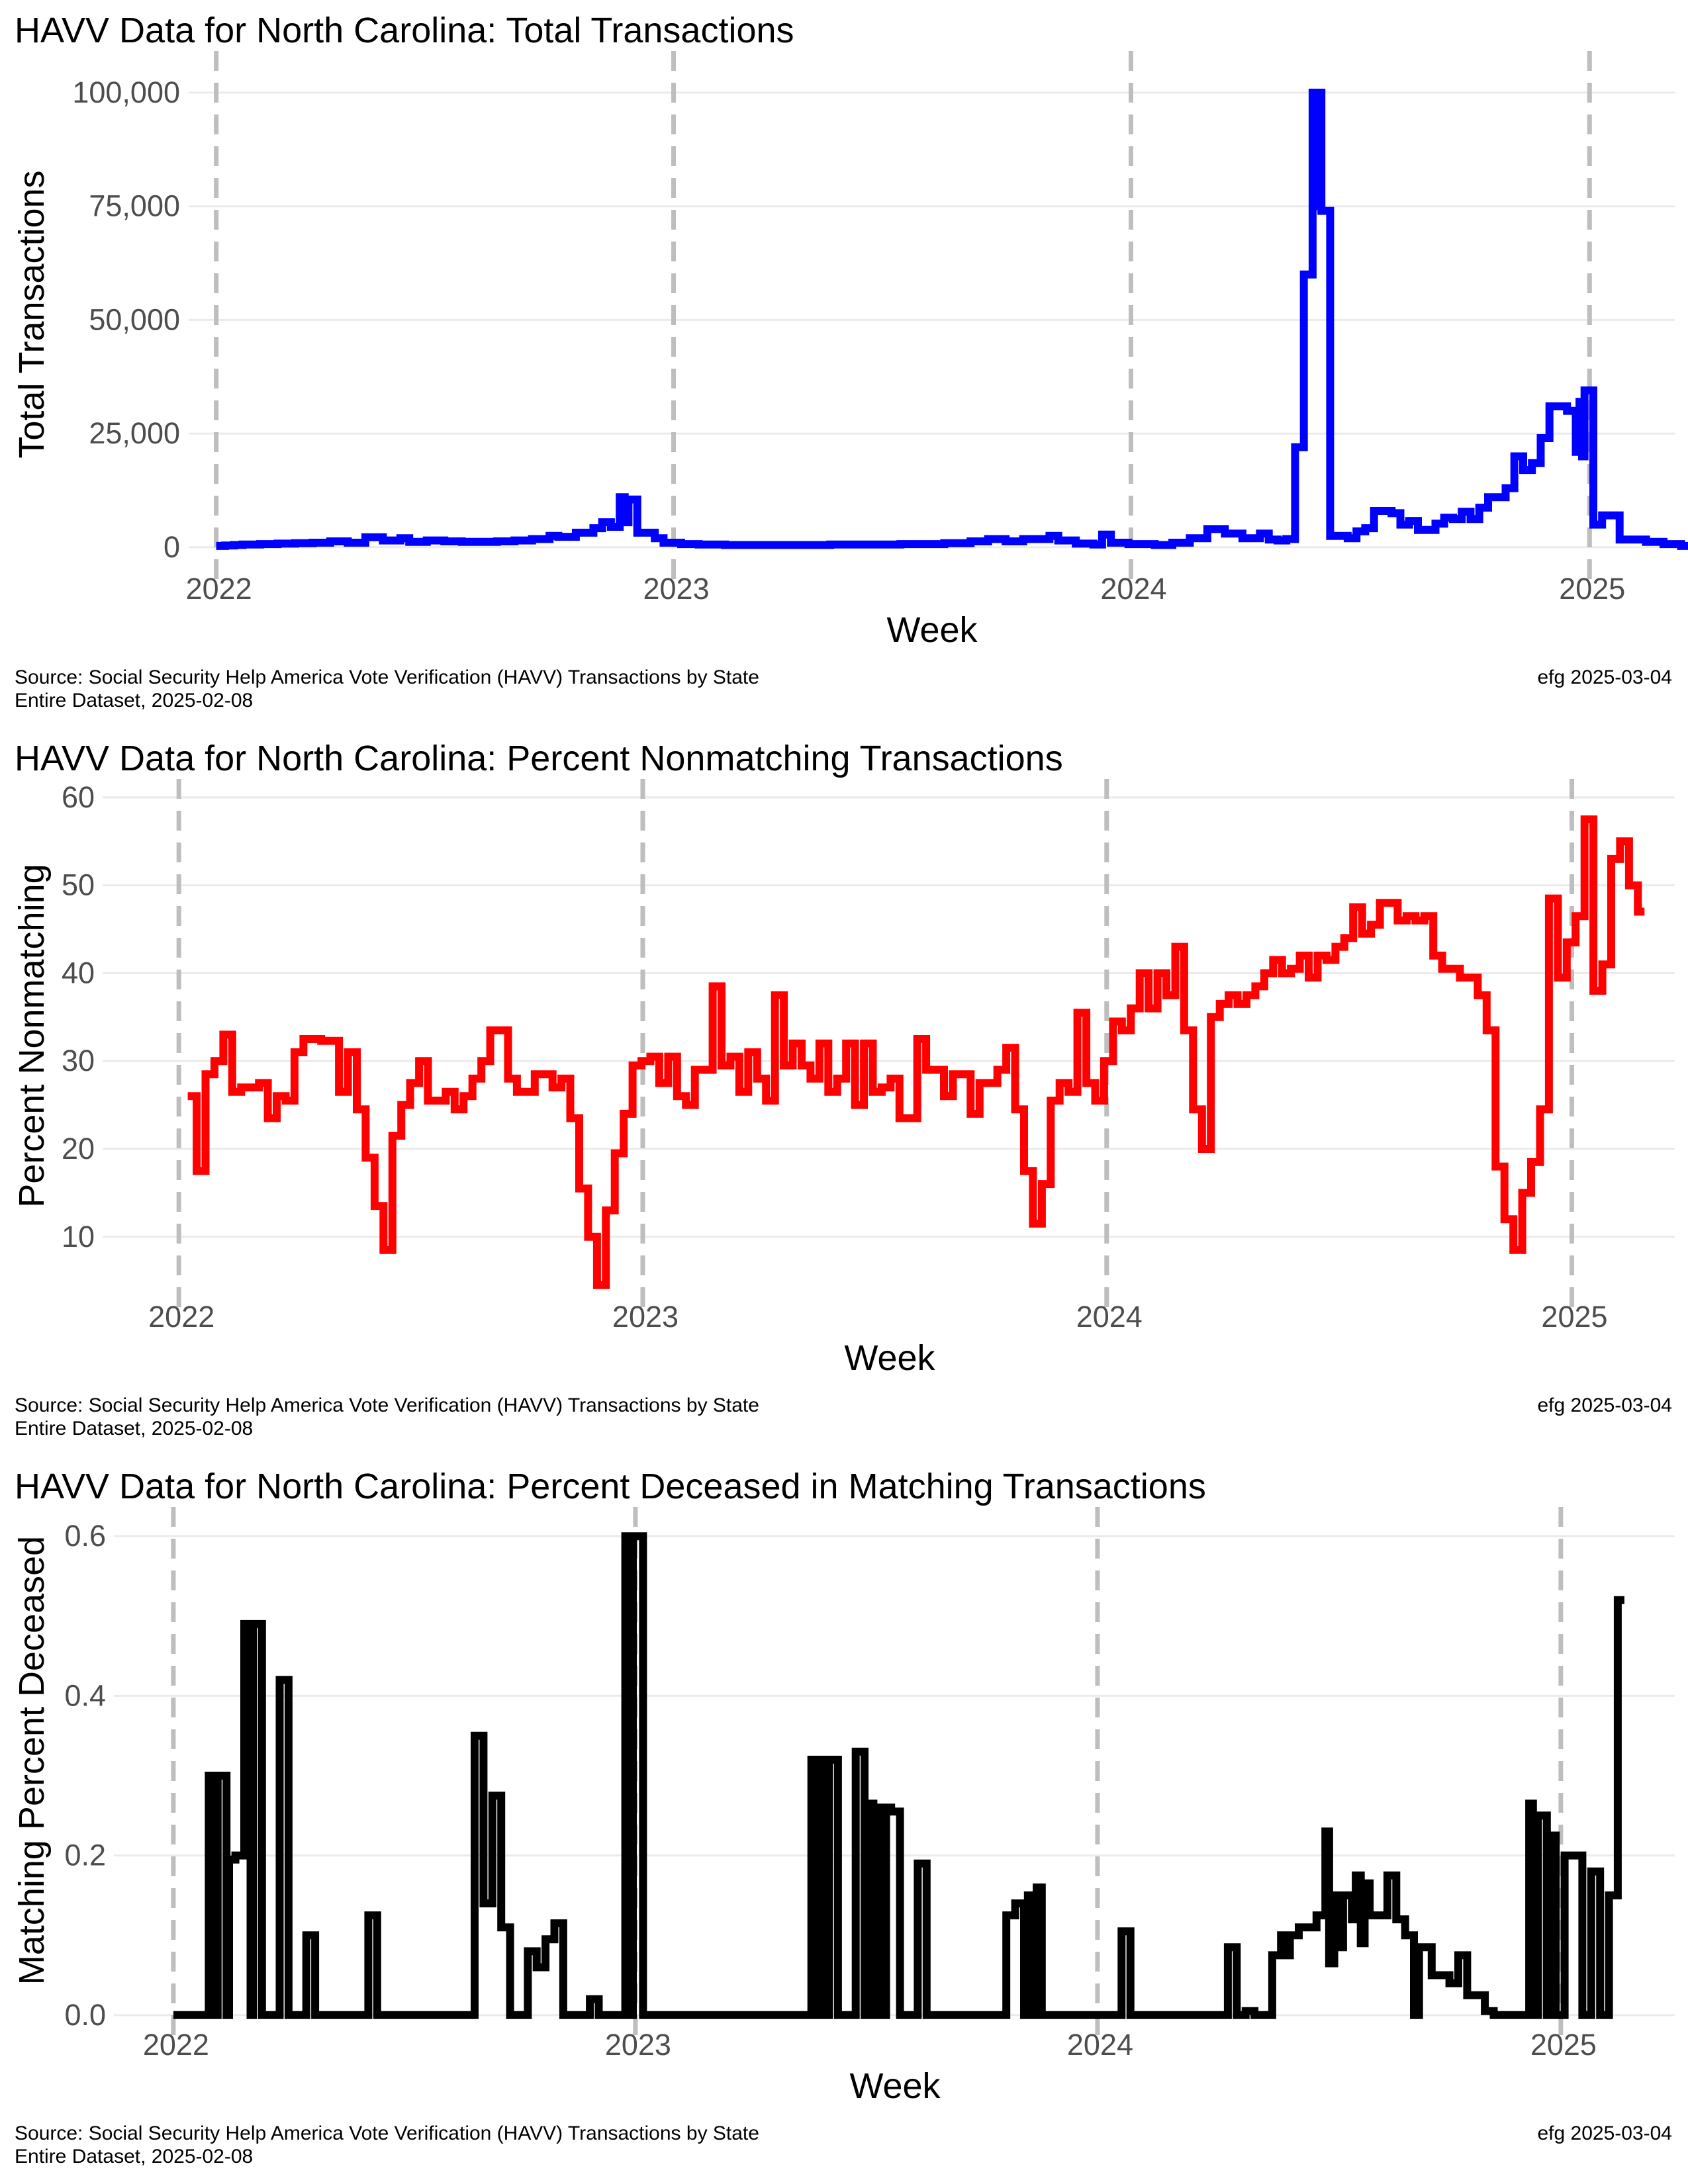 This screenshot has width=1688, height=2184. I want to click on panel-1-y-axis-title: Total Transactions, so click(32, 314).